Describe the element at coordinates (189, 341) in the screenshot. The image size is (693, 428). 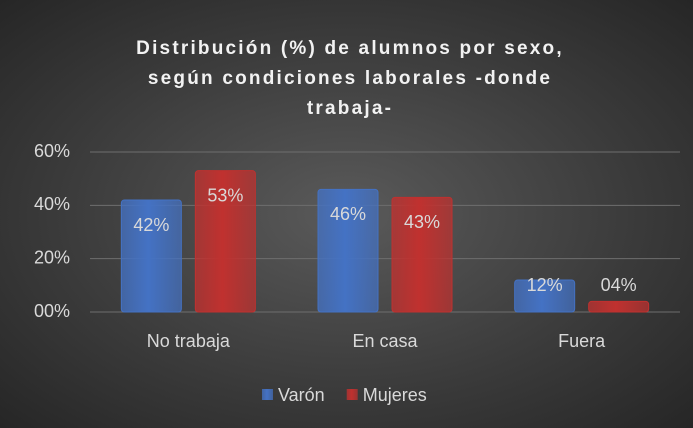
I see `x-tick-label: No trabaja` at that location.